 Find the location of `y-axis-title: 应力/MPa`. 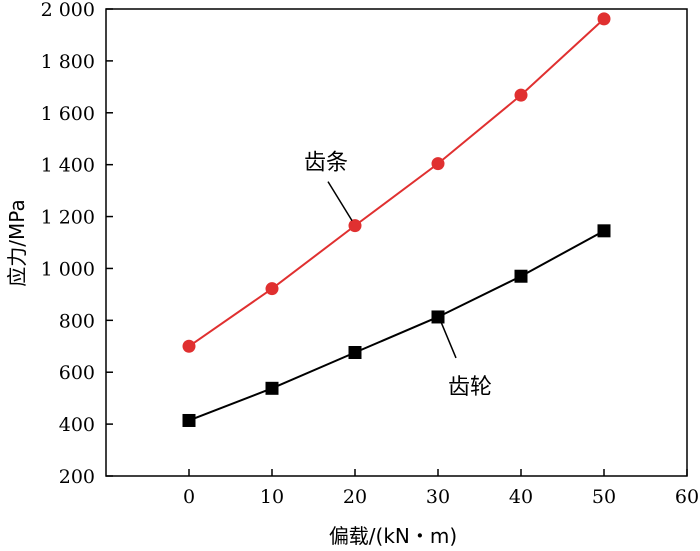

y-axis-title: 应力/MPa is located at coordinates (17, 242).